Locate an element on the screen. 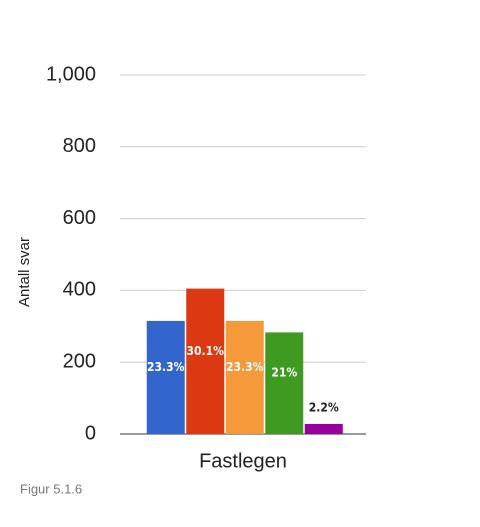 The width and height of the screenshot is (480, 527). y-tick-label: 1,000 is located at coordinates (71, 74).